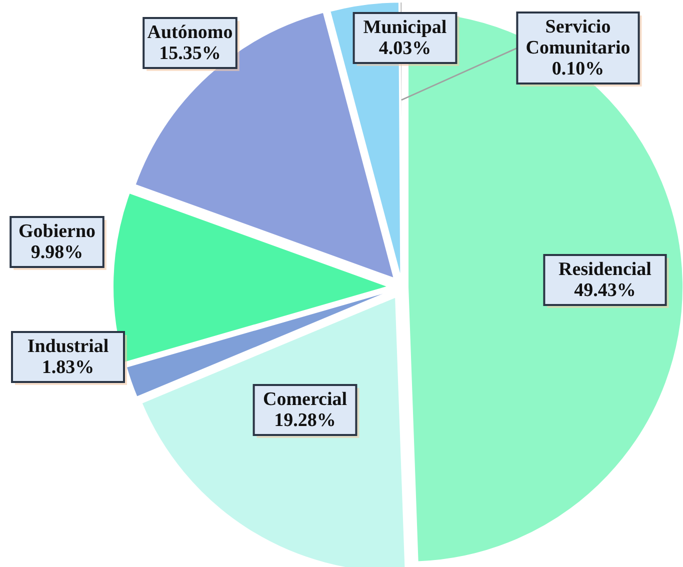  Describe the element at coordinates (57, 231) in the screenshot. I see `slice-label: Gobierno` at that location.